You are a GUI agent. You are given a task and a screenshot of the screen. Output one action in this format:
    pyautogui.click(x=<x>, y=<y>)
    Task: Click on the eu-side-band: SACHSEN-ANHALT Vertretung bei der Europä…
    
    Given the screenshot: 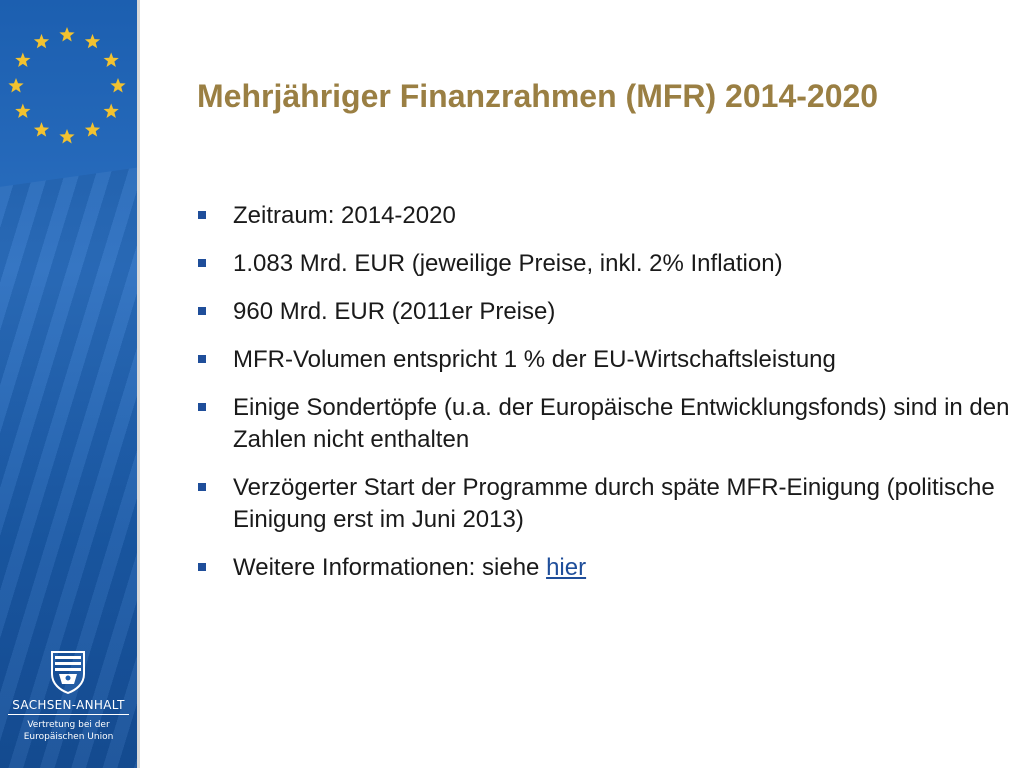 What is the action you would take?
    pyautogui.click(x=68, y=384)
    